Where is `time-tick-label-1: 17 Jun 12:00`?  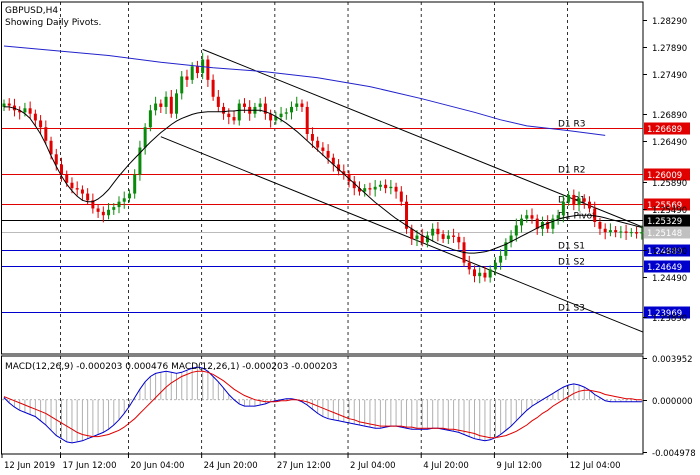 time-tick-label-1: 17 Jun 12:00 is located at coordinates (90, 466).